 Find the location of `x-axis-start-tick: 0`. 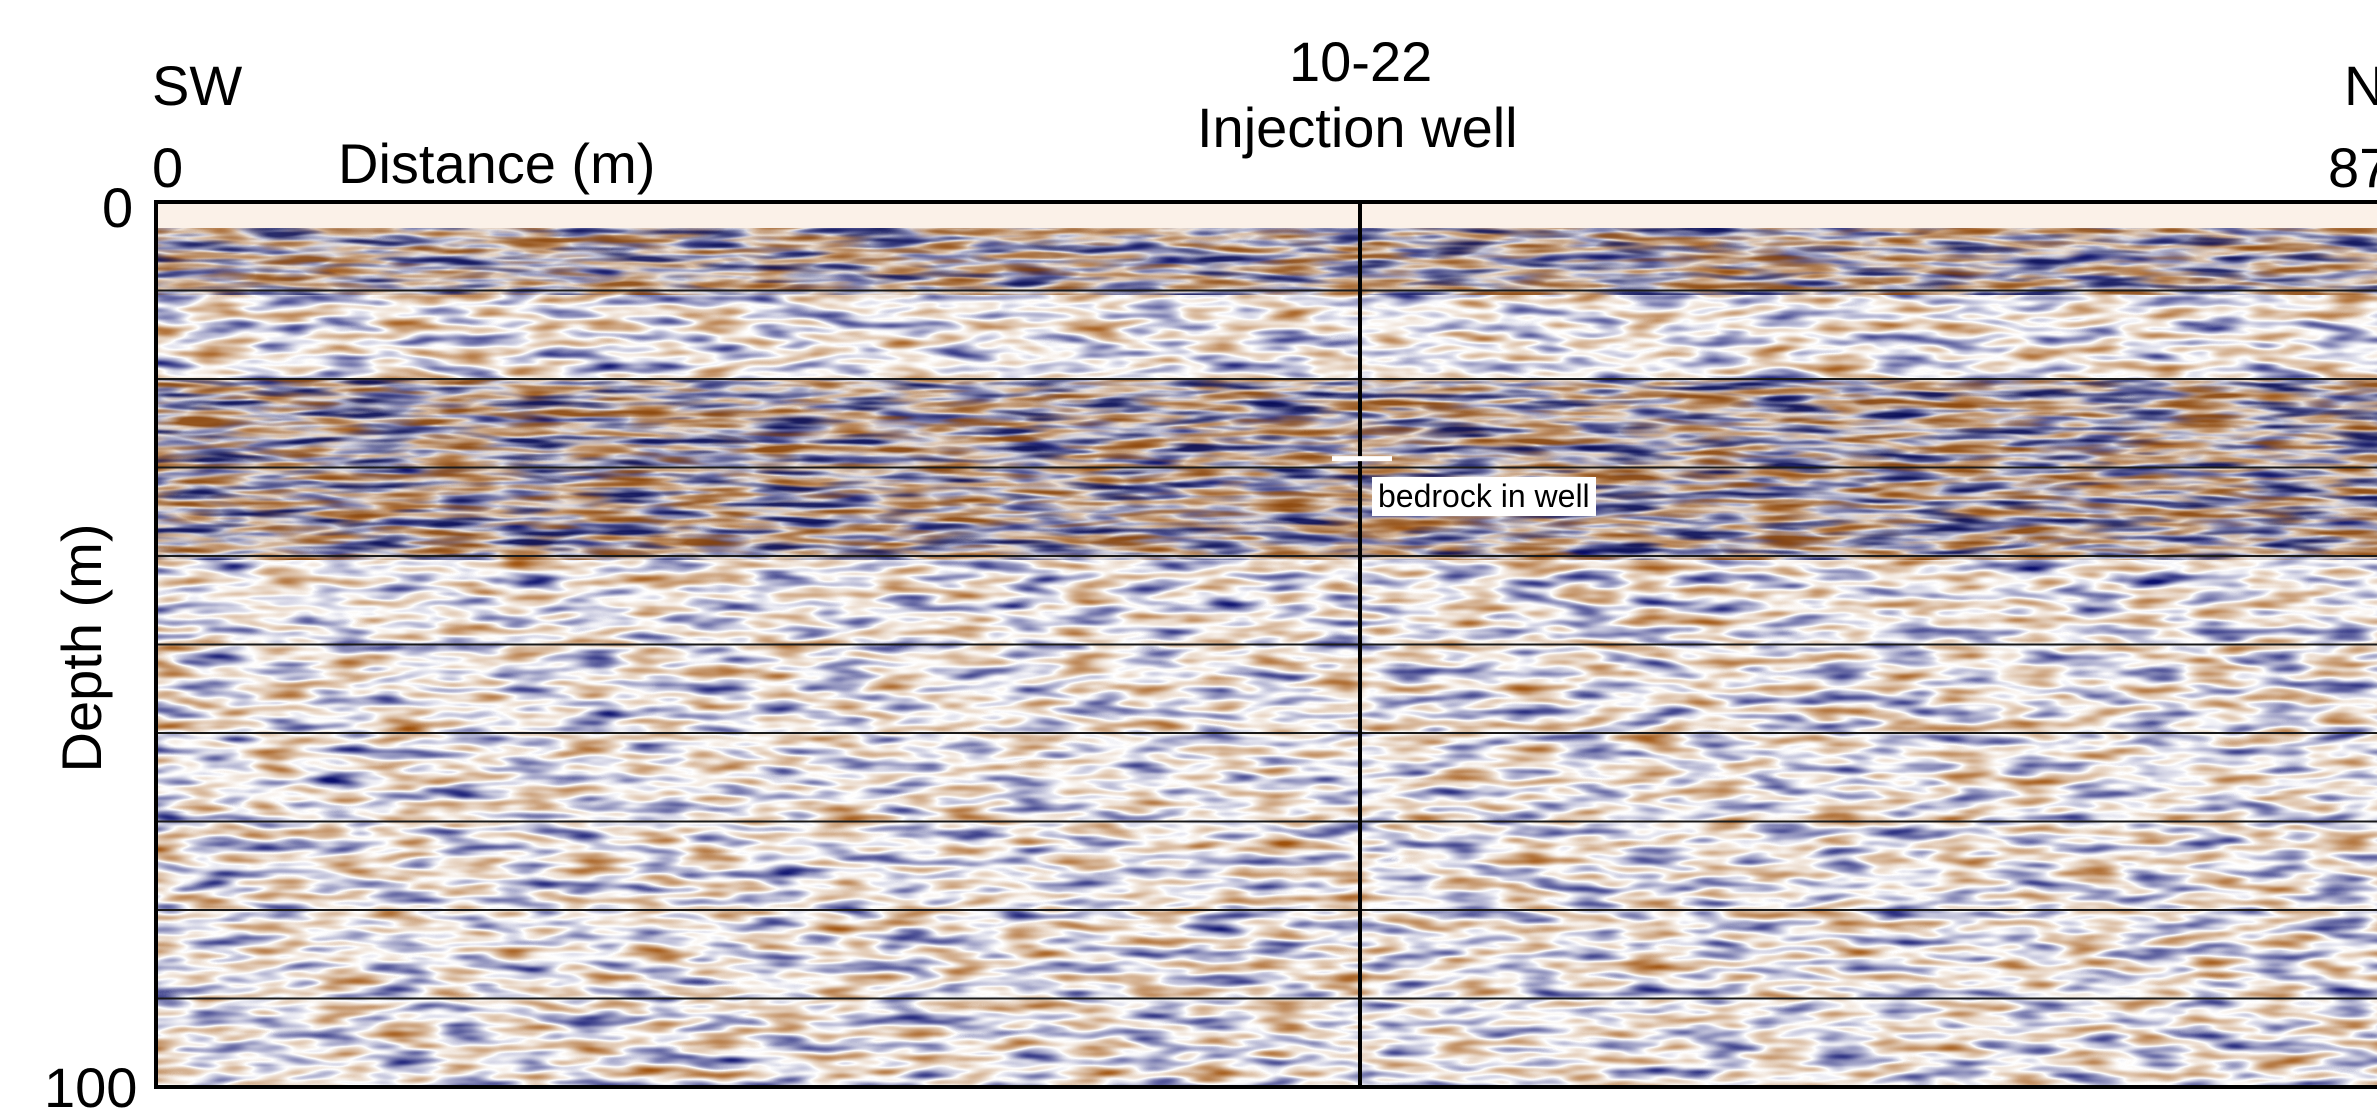

x-axis-start-tick: 0 is located at coordinates (168, 167).